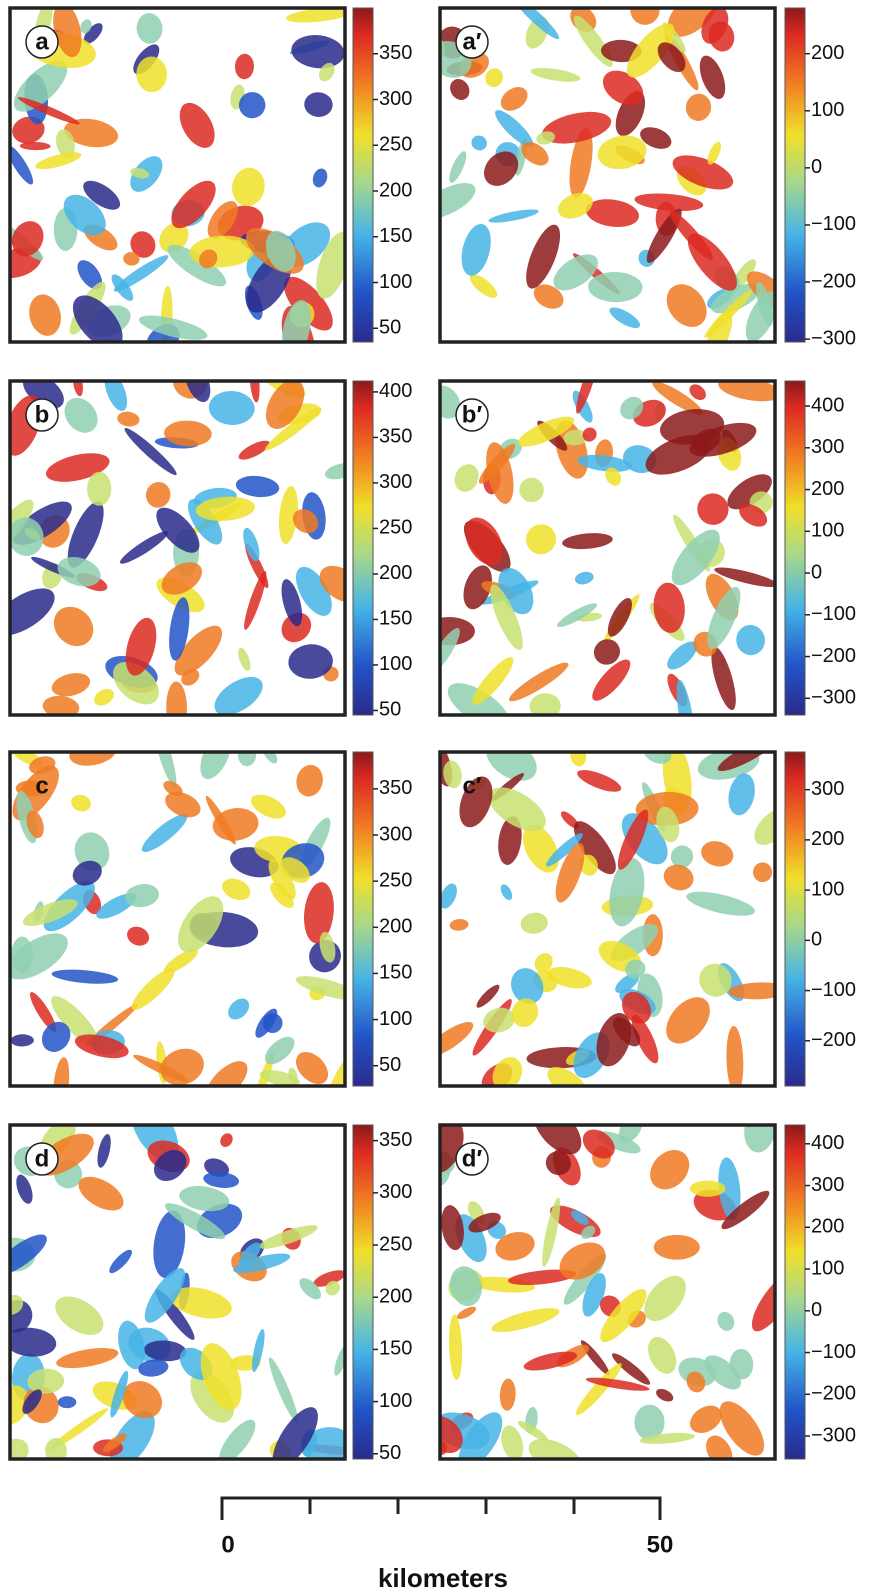  Describe the element at coordinates (660, 1544) in the screenshot. I see `scale-end: 50` at that location.